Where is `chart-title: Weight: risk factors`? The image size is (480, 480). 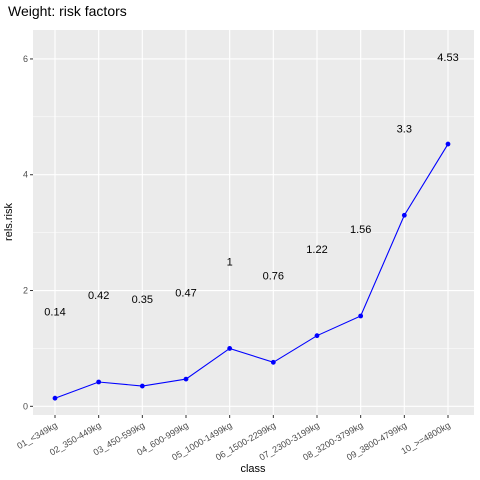
chart-title: Weight: risk factors is located at coordinates (67, 11).